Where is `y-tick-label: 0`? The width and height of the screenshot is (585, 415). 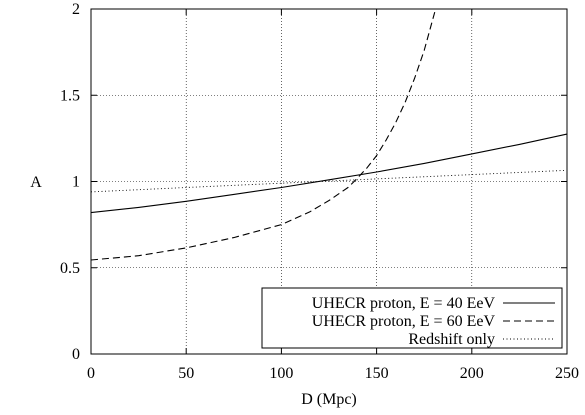 y-tick-label: 0 is located at coordinates (76, 354).